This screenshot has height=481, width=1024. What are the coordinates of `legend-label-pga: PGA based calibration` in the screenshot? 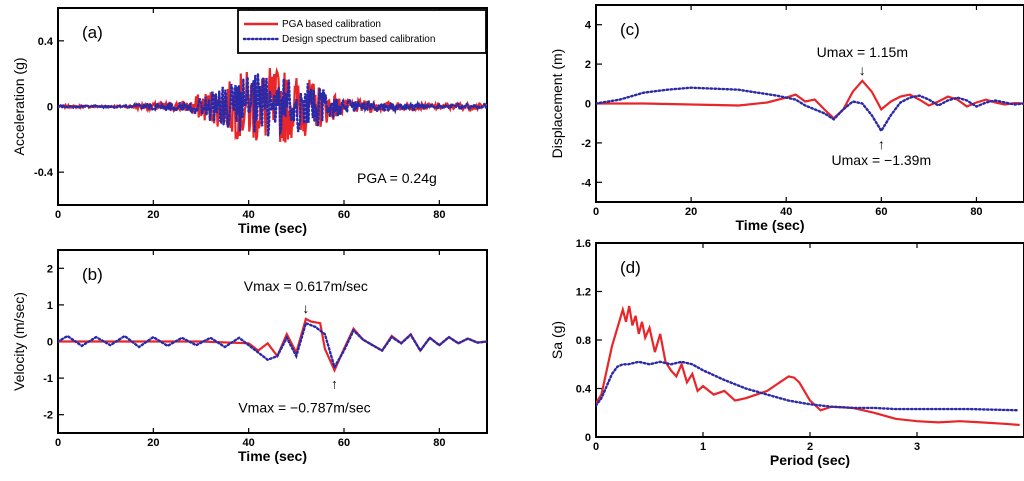 It's located at (331, 24).